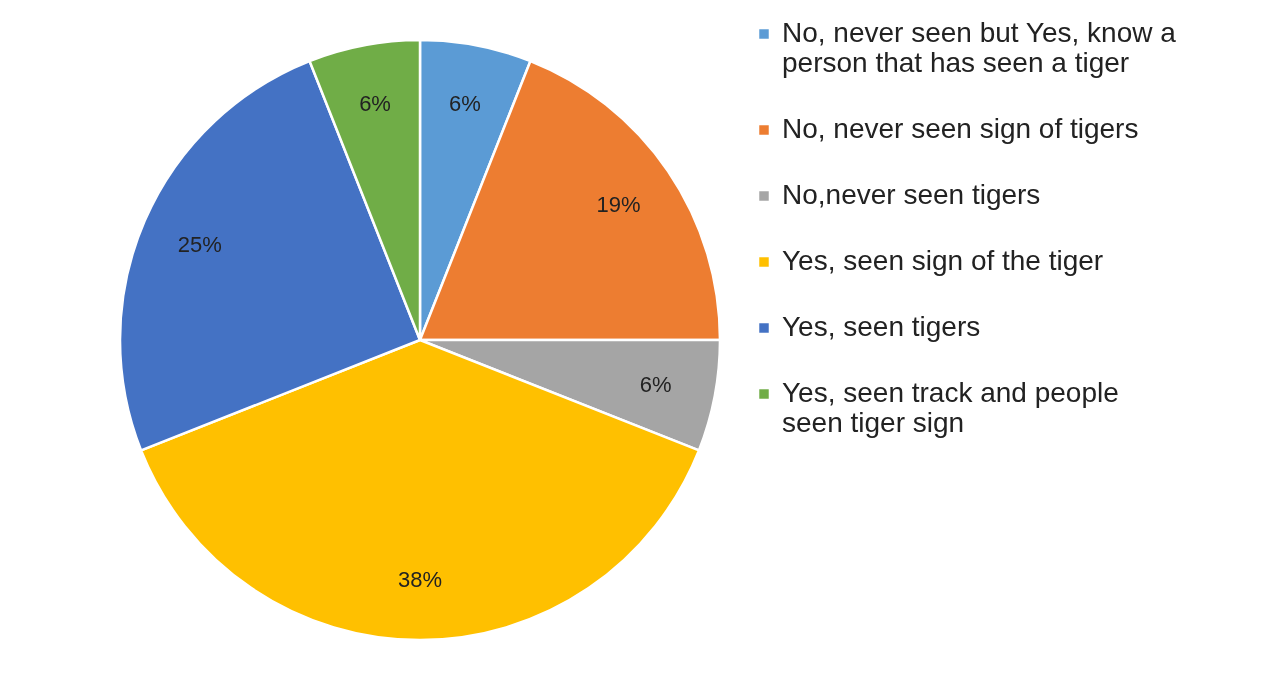 The width and height of the screenshot is (1280, 687). Describe the element at coordinates (420, 579) in the screenshot. I see `data-label: 38%` at that location.